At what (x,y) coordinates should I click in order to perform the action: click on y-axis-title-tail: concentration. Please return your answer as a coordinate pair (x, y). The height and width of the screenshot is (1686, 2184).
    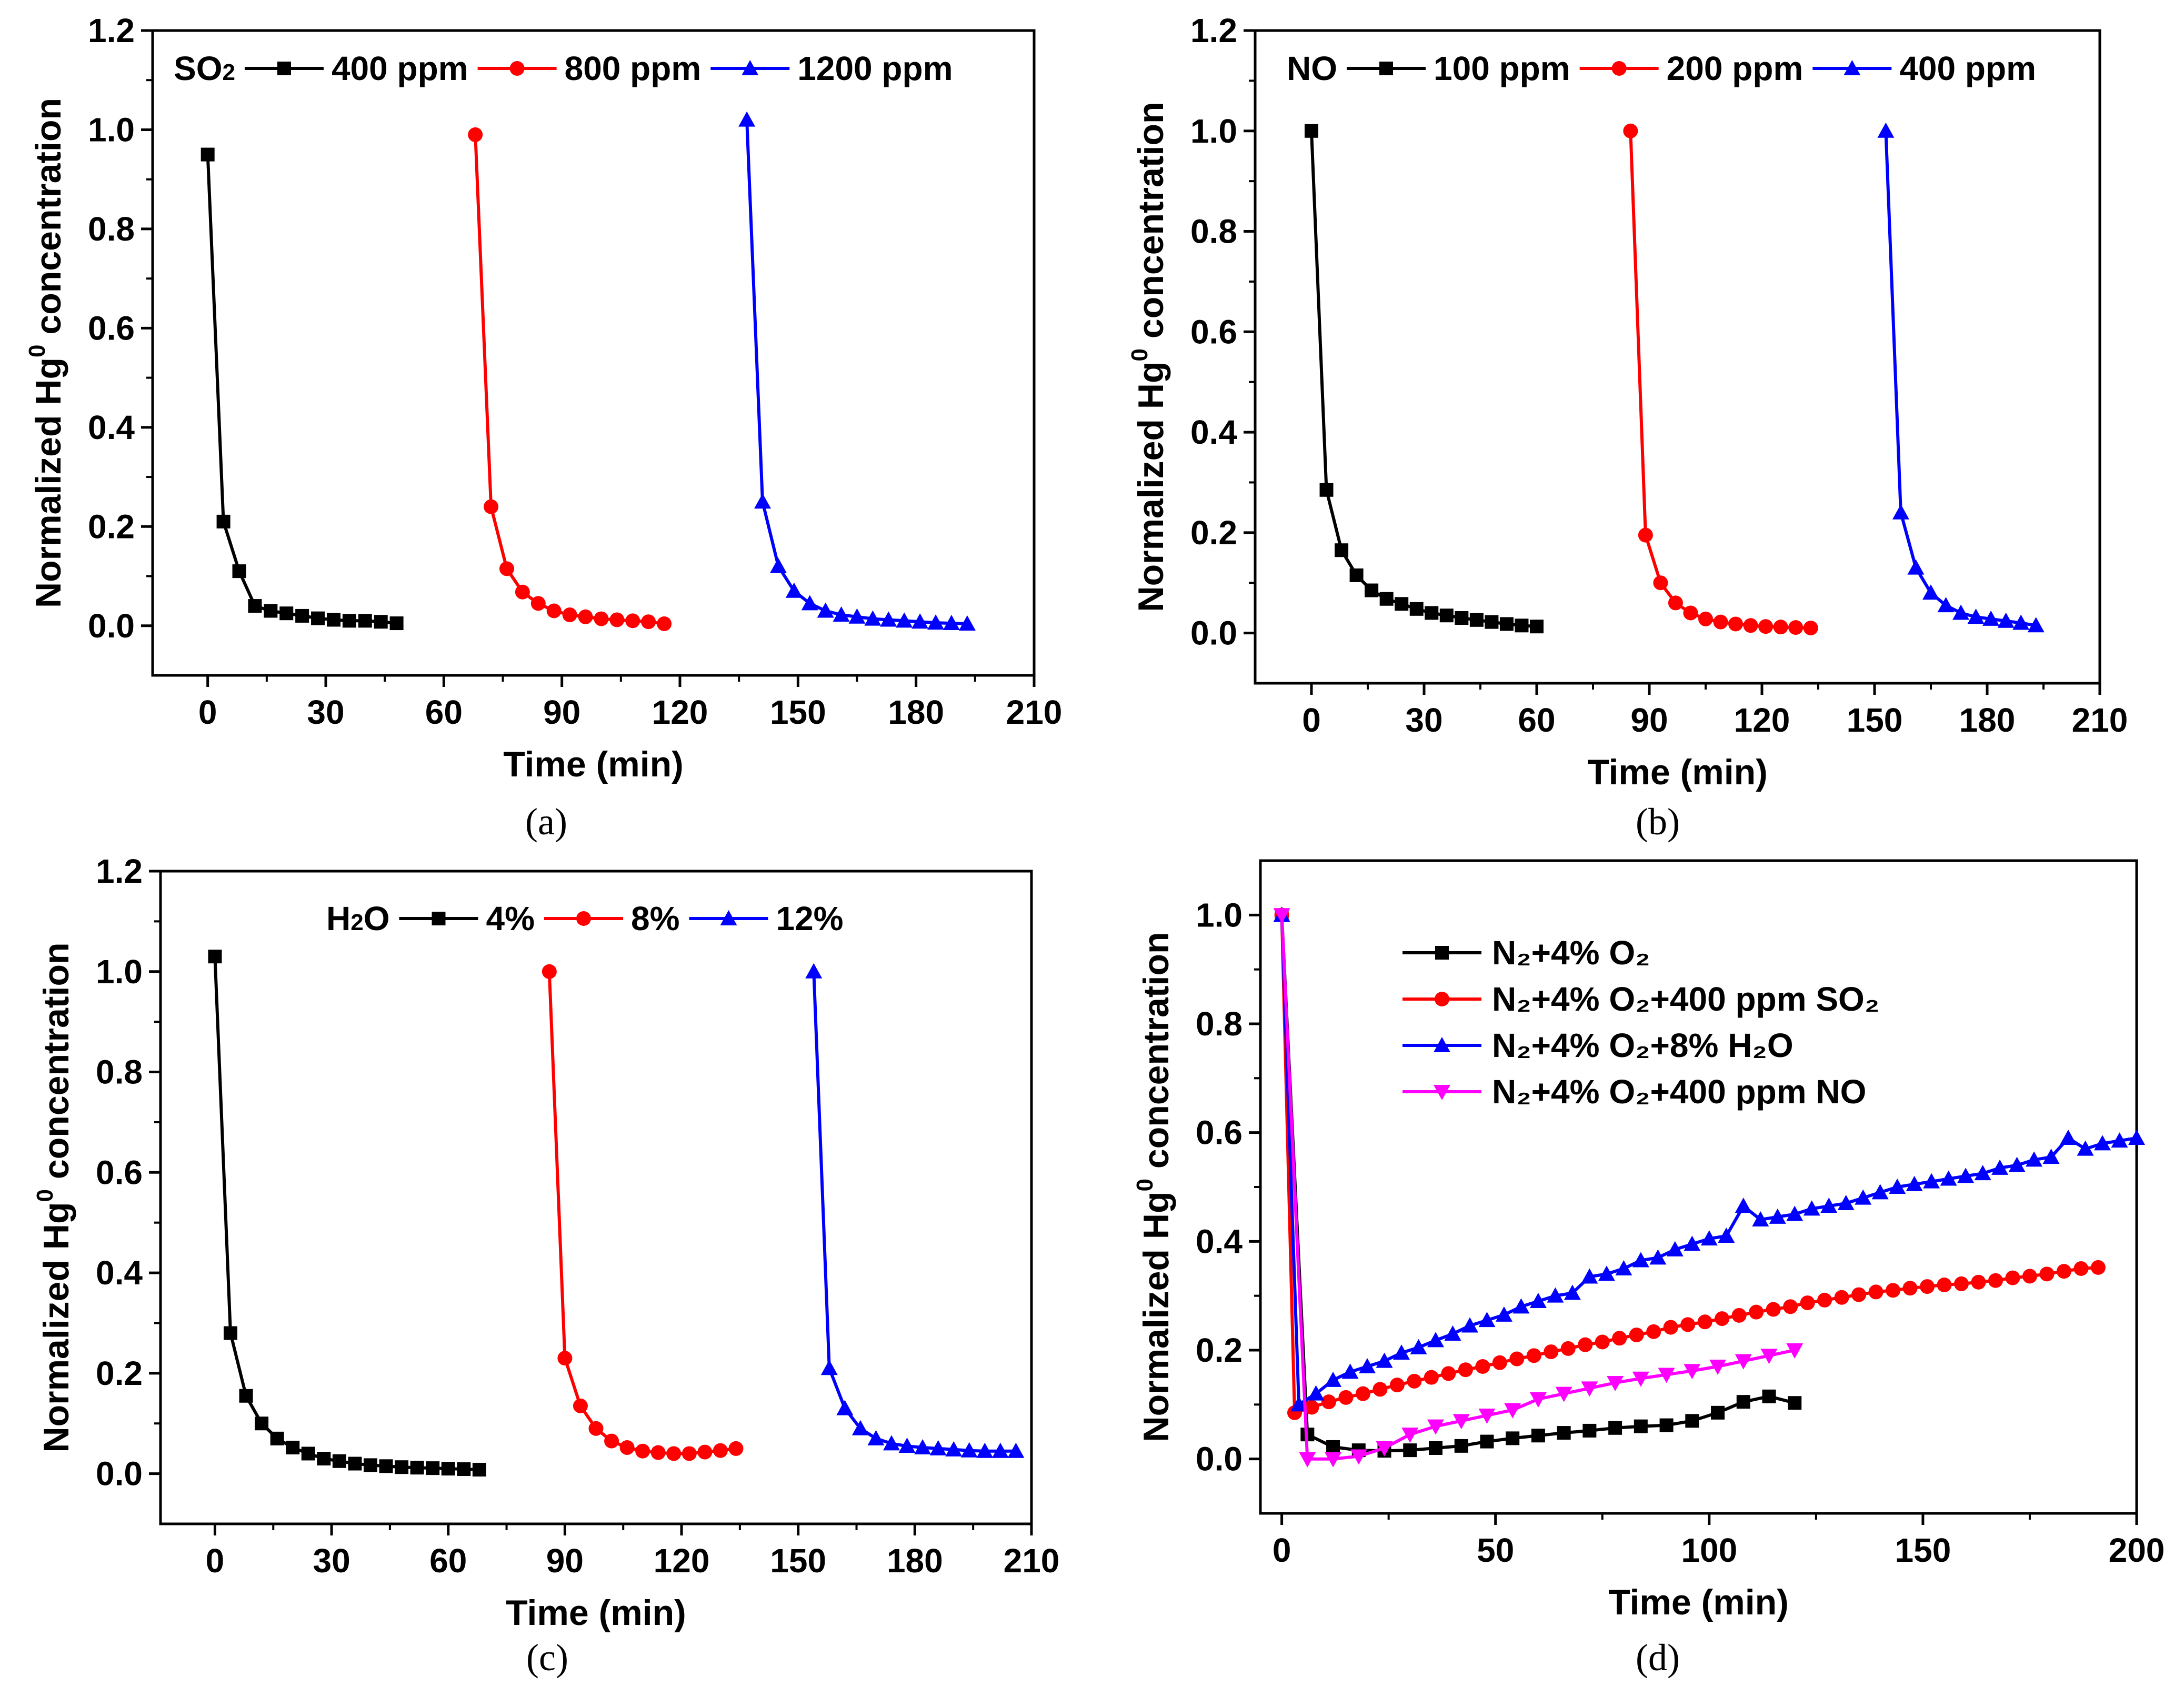
    Looking at the image, I should click on (1151, 225).